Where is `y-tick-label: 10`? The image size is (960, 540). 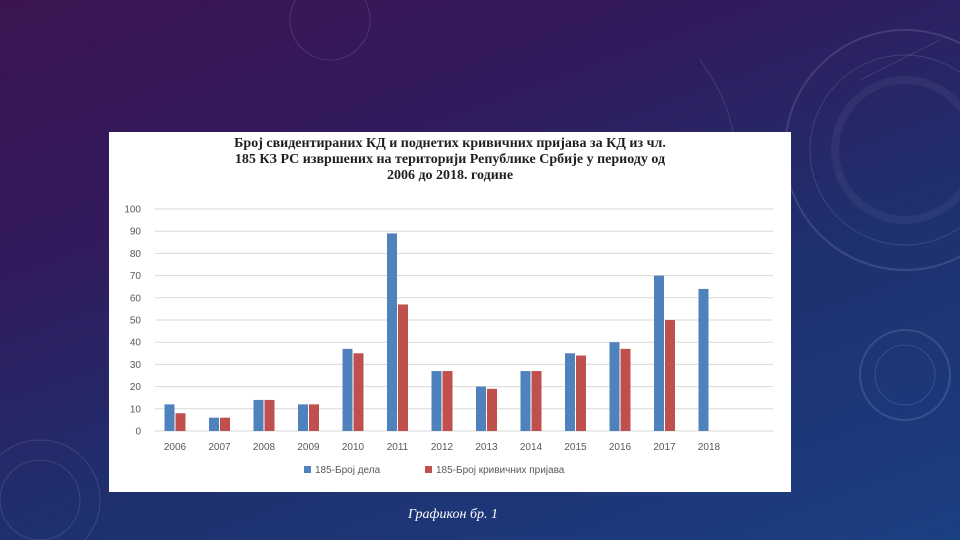 y-tick-label: 10 is located at coordinates (136, 409).